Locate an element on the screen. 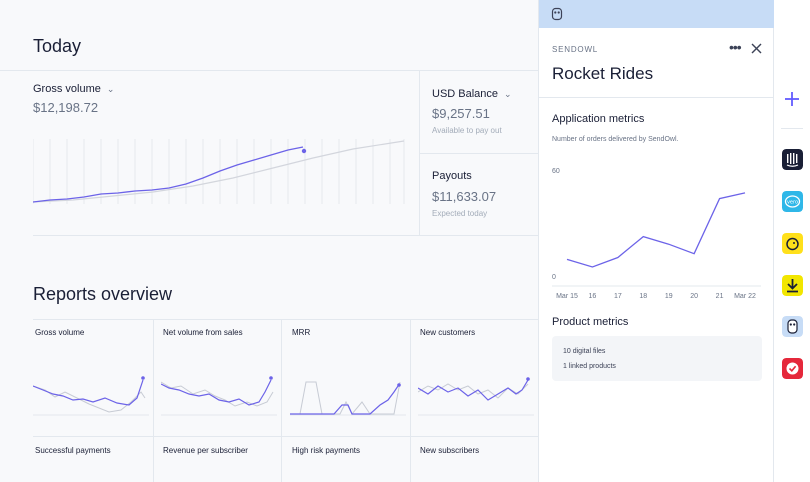  gross-volume-label: Gross volume is located at coordinates (67, 89).